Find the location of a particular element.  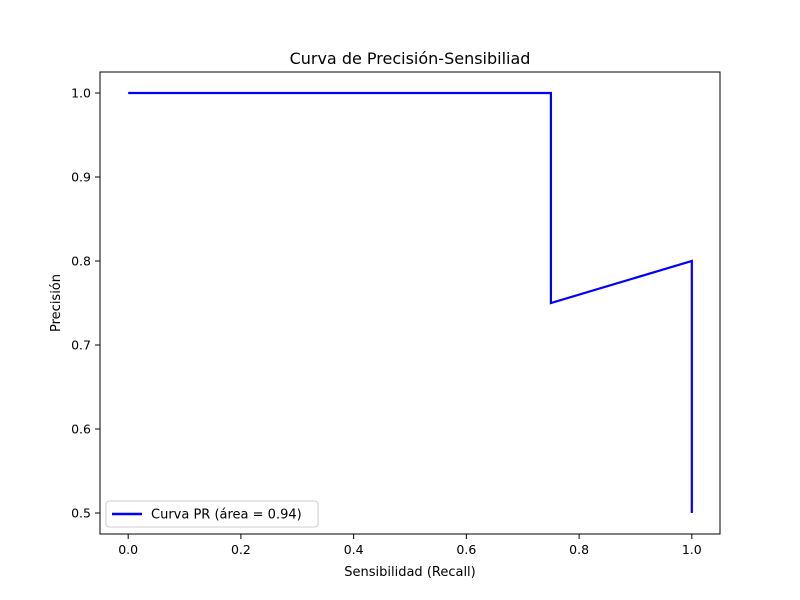

x-tick-label: 0.0 is located at coordinates (128, 549).